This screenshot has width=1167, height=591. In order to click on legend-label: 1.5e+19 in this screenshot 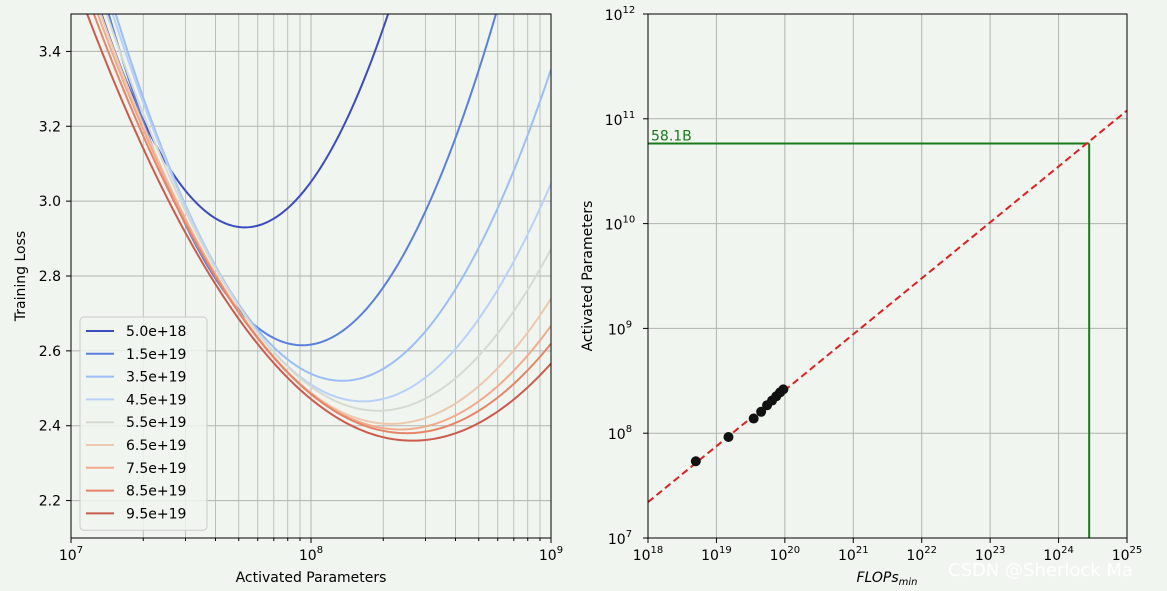, I will do `click(156, 355)`.